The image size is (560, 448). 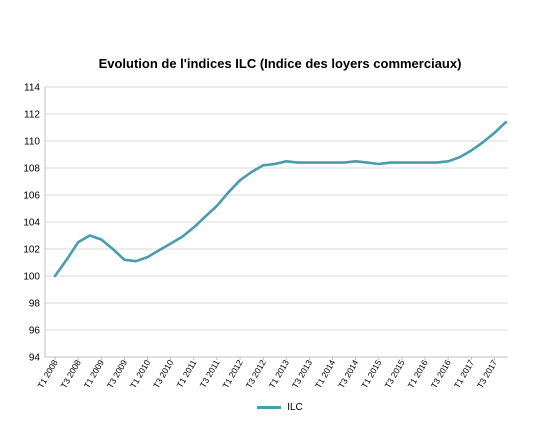 I want to click on legend-swatch-ilc, so click(x=269, y=407).